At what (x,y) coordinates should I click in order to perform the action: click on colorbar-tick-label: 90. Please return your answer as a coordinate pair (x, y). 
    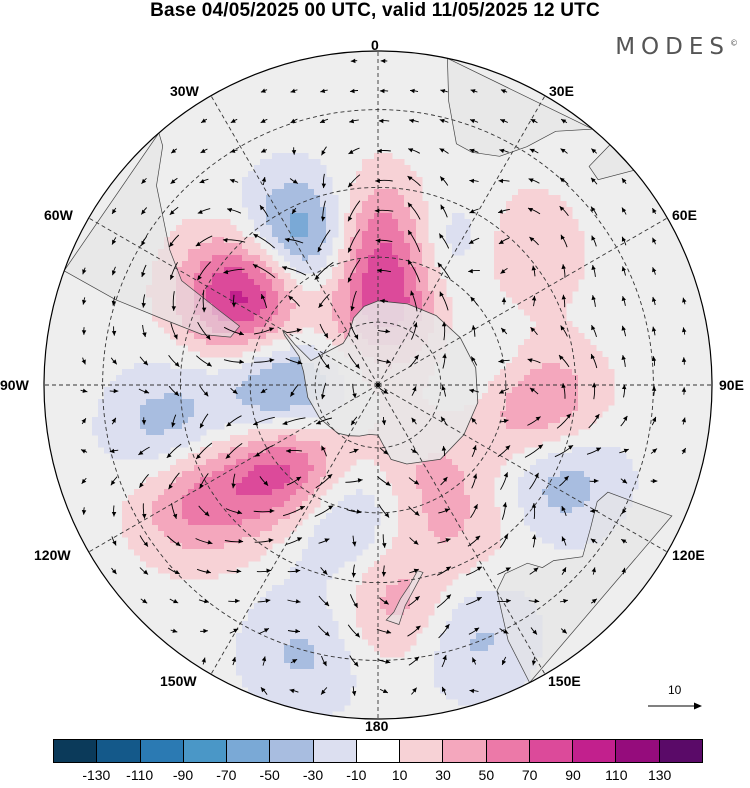
    Looking at the image, I should click on (573, 775).